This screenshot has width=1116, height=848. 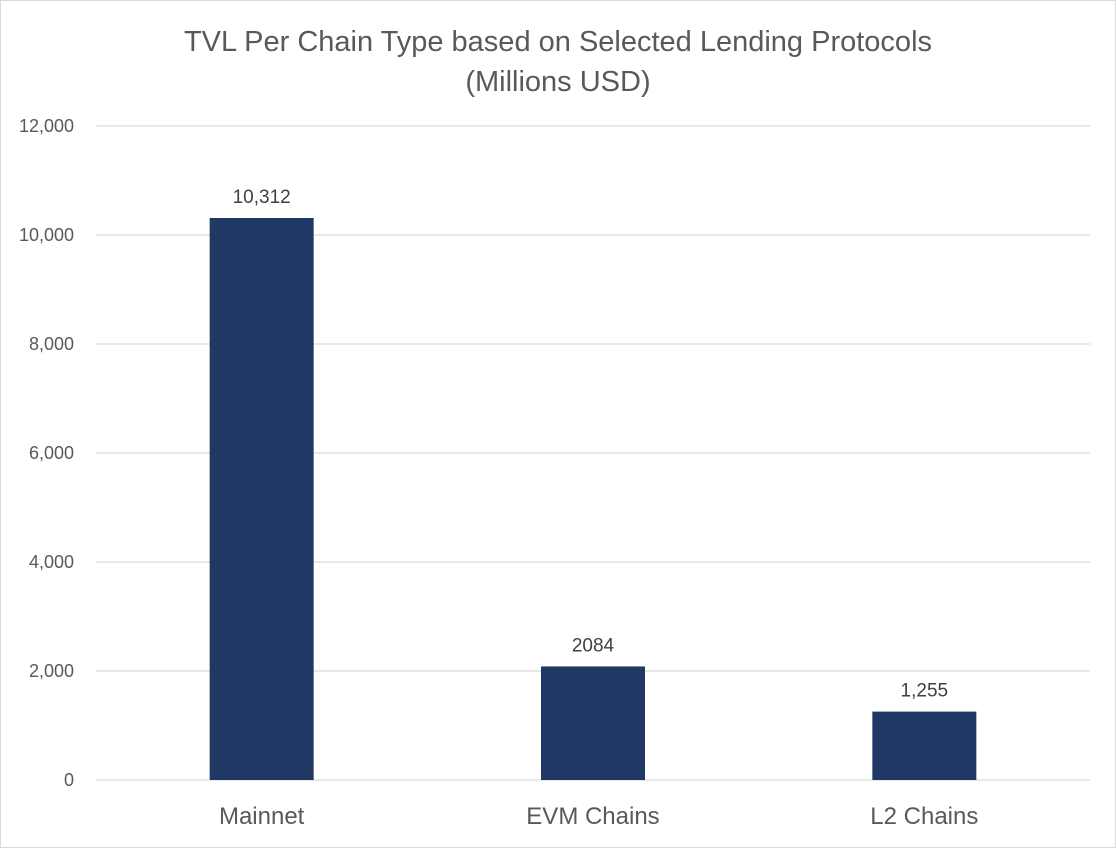 What do you see at coordinates (51, 671) in the screenshot?
I see `y-tick-label: 2,000` at bounding box center [51, 671].